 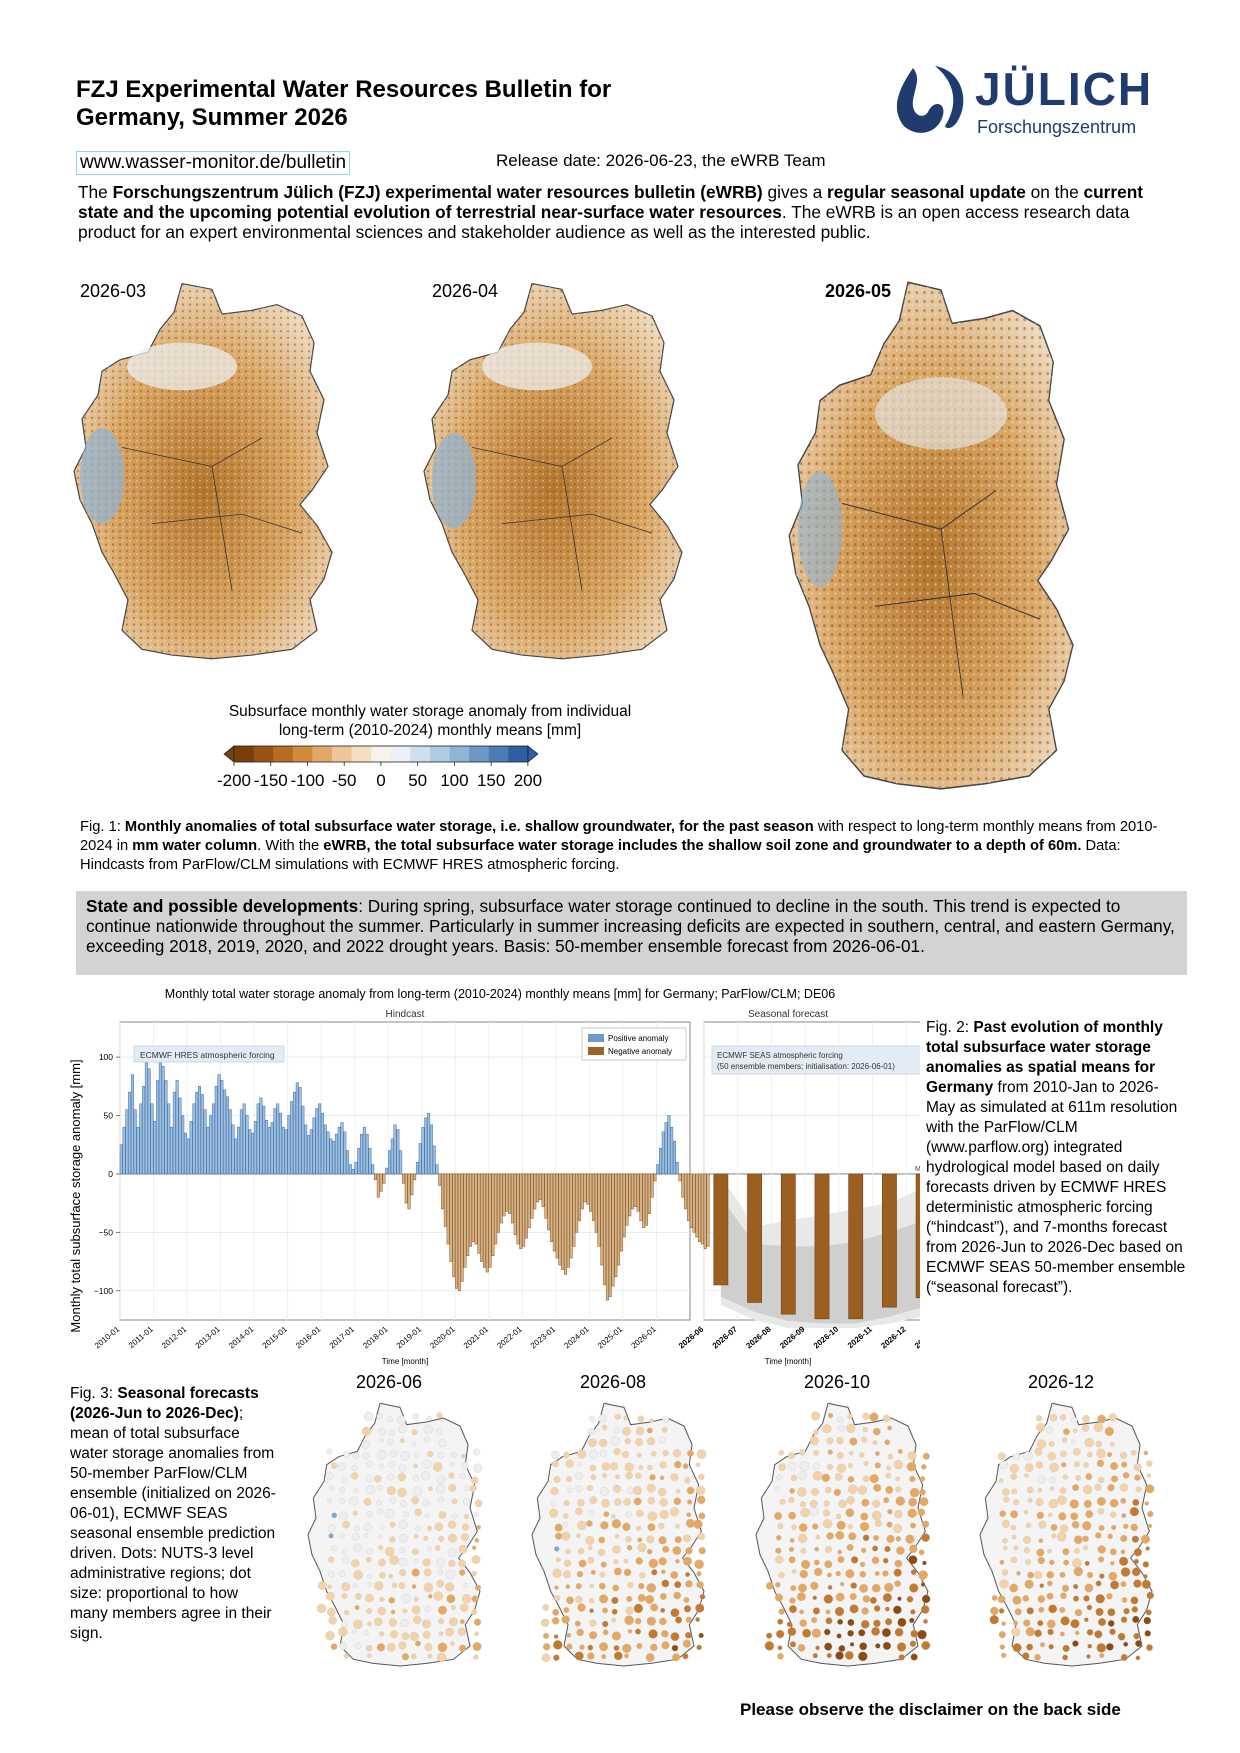 I want to click on forecast-median-bar, so click(x=822, y=1246).